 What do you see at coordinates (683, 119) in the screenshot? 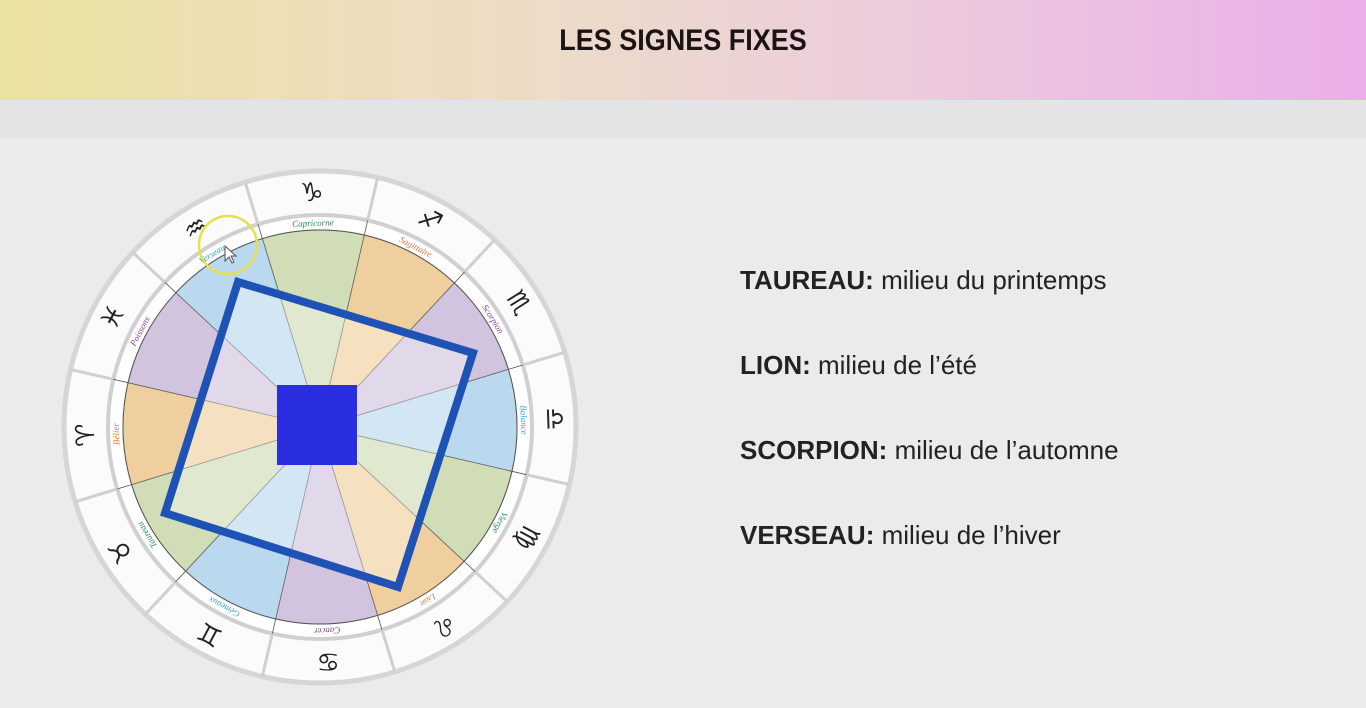
I see `header-band` at bounding box center [683, 119].